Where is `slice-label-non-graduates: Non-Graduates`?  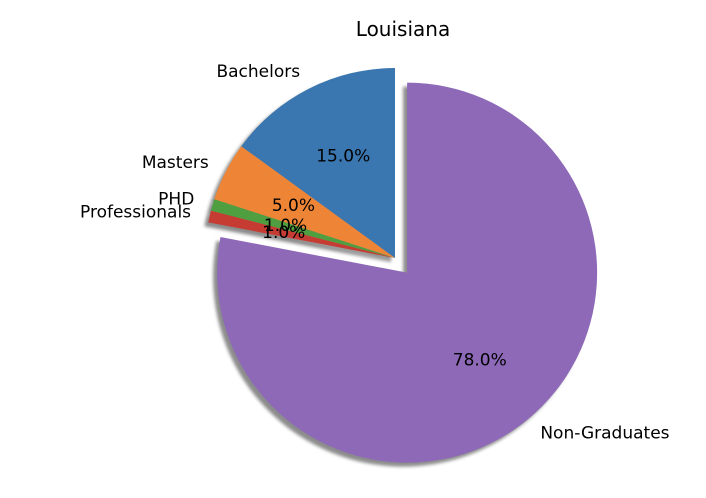 slice-label-non-graduates: Non-Graduates is located at coordinates (604, 434).